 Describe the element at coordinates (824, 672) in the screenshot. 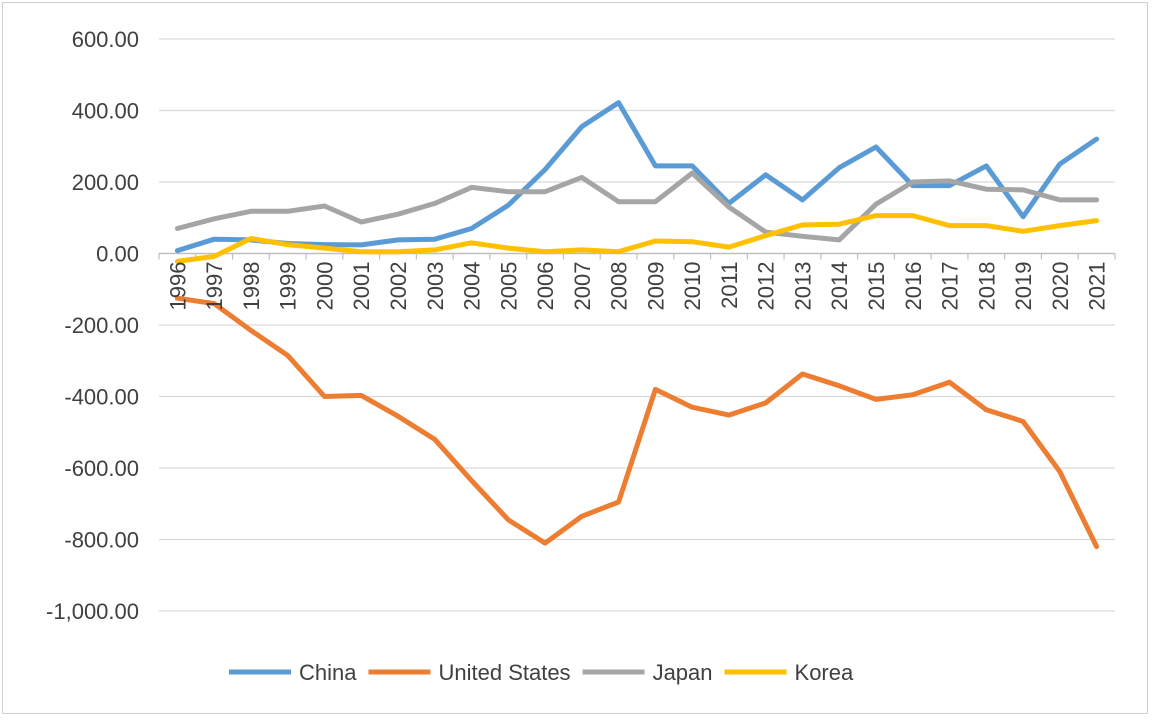

I see `legend-label-korea: Korea` at that location.